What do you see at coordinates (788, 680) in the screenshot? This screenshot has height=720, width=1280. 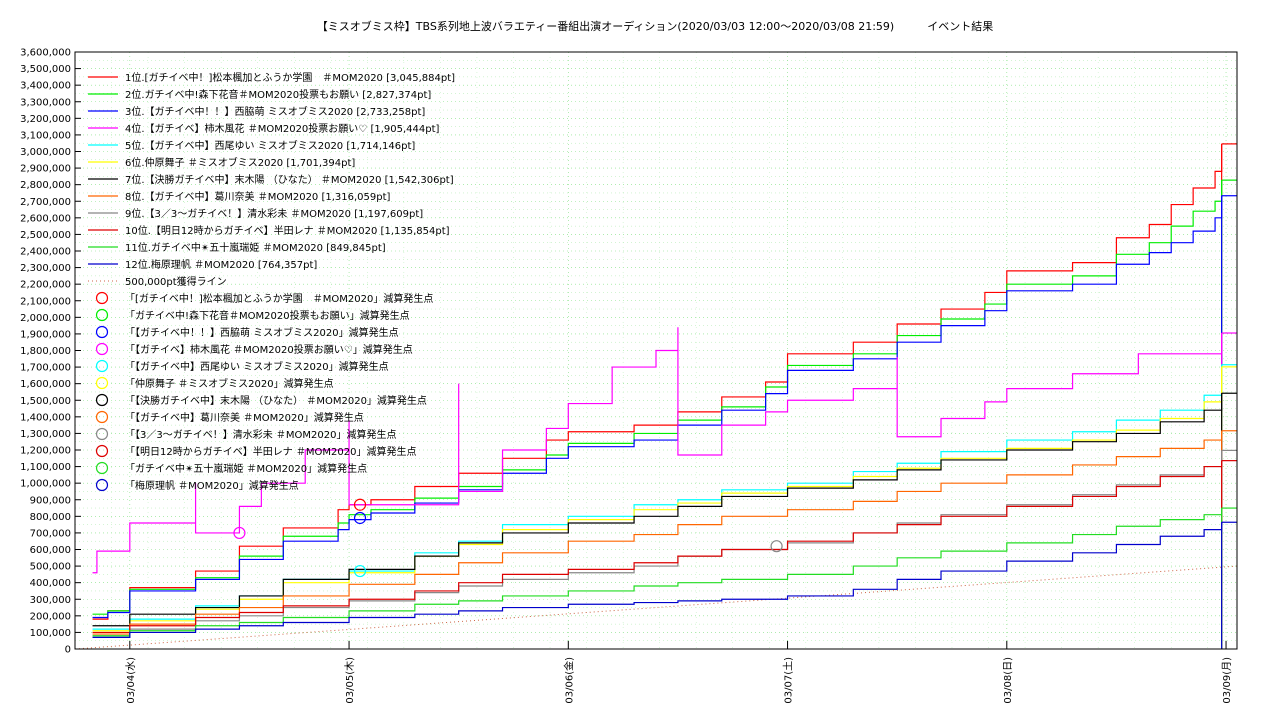 I see `x-tick-label: 03/07(土)` at bounding box center [788, 680].